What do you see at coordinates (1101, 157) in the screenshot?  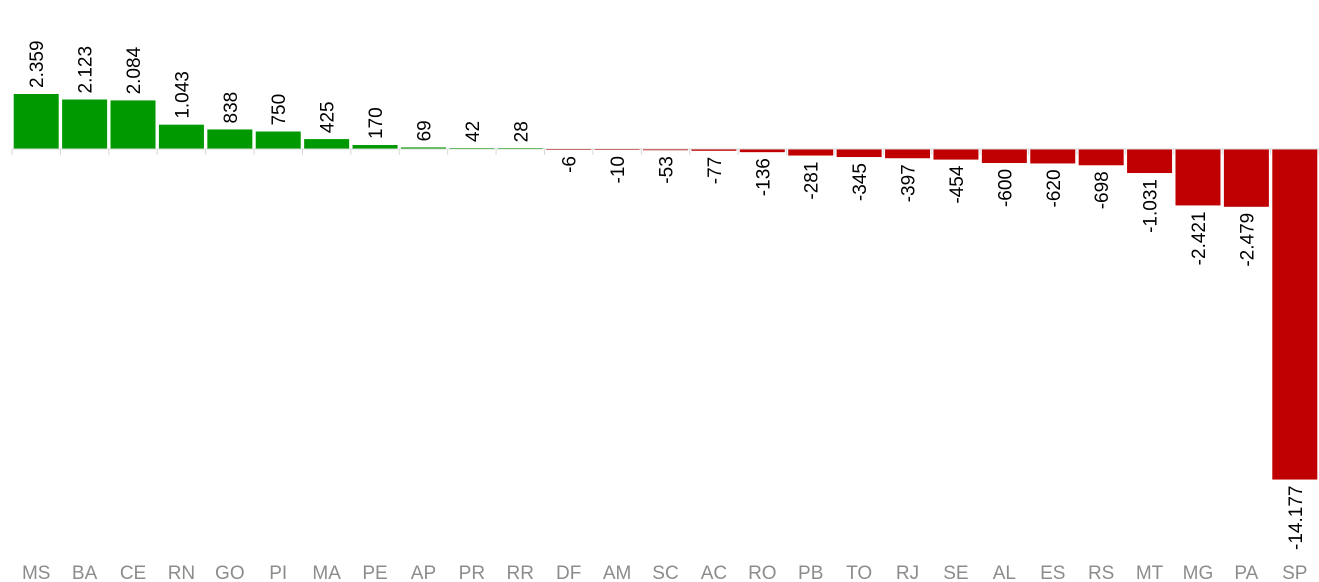 I see `bar-rs` at bounding box center [1101, 157].